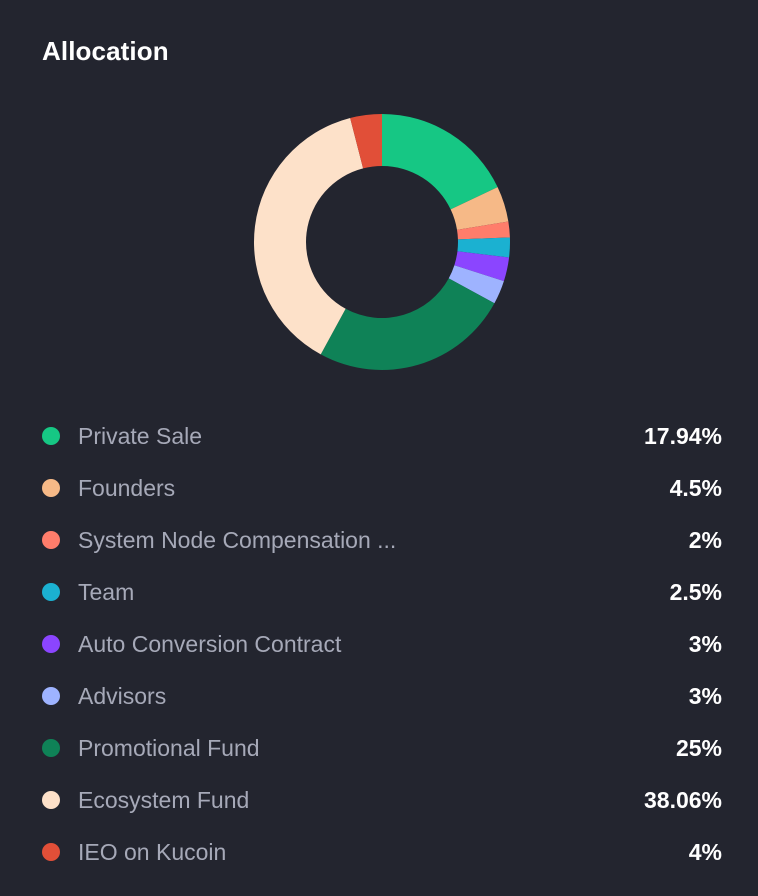  I want to click on legend-item: Ecosystem Fund 38.06%, so click(382, 800).